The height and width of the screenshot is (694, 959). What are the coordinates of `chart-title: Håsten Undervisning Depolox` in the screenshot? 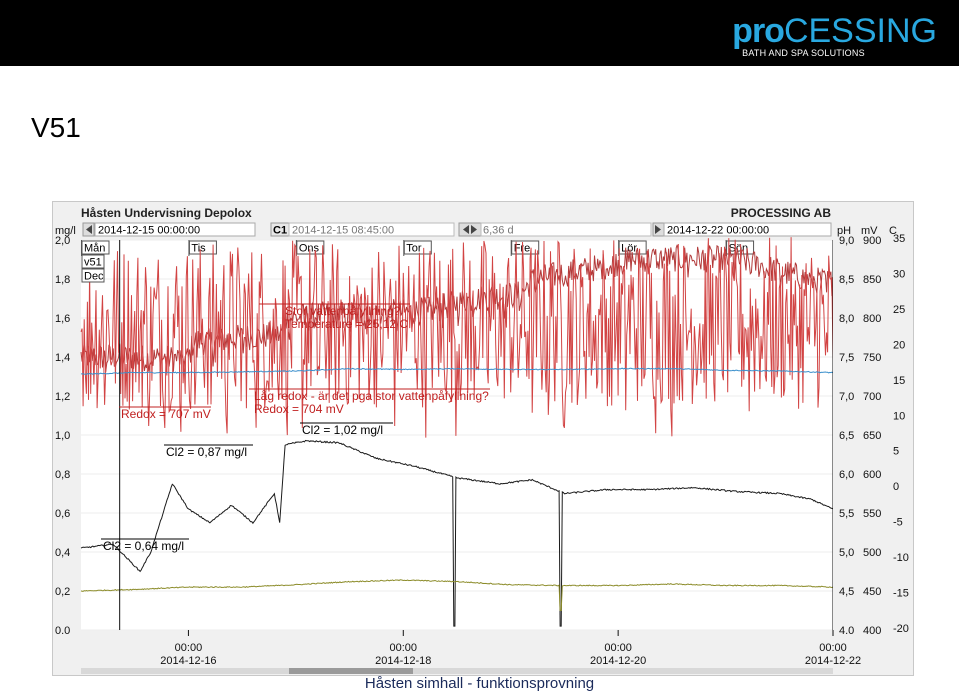 It's located at (166, 213).